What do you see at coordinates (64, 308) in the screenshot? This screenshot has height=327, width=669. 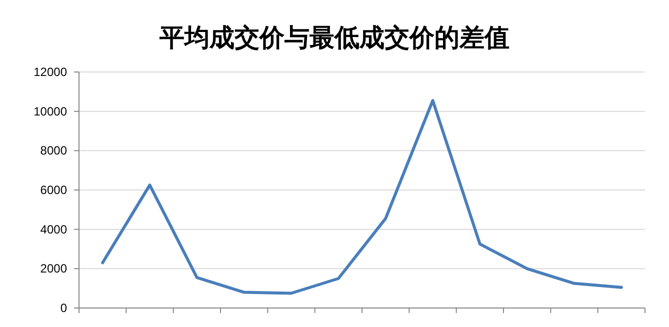 I see `y-tick-label: 0` at bounding box center [64, 308].